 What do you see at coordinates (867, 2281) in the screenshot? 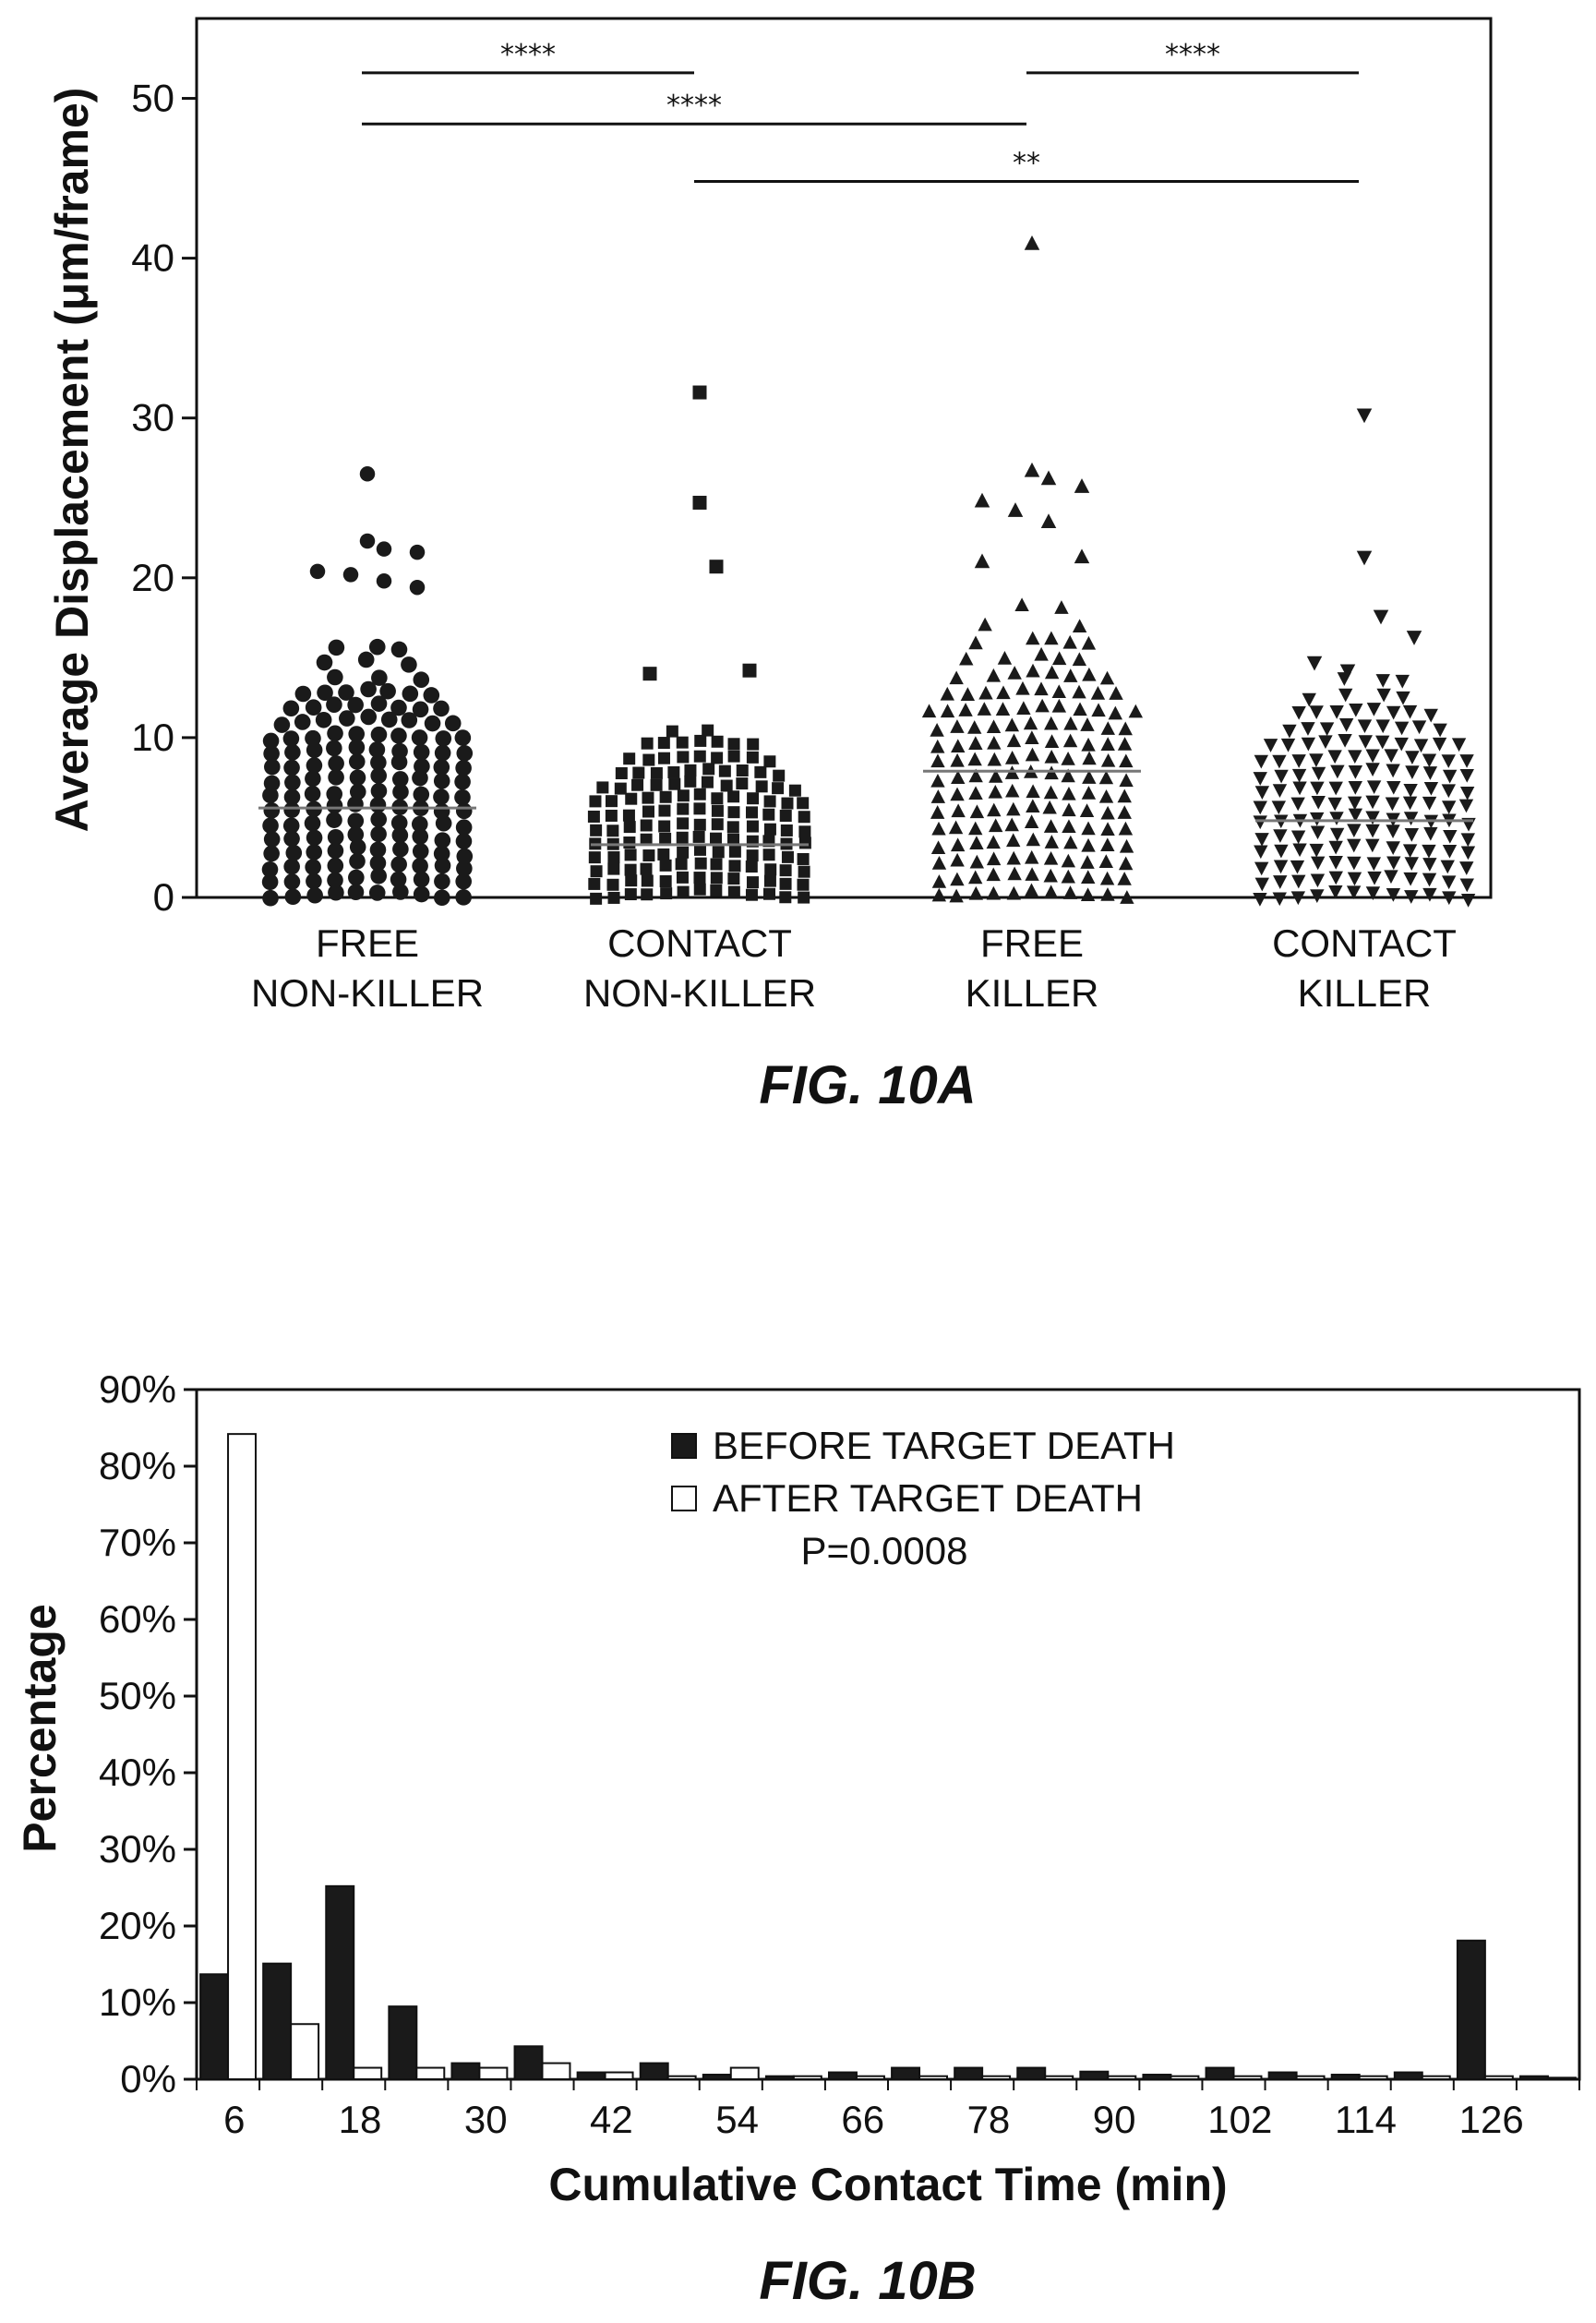
I see `panel-b-figure-caption: FIG. 10B` at bounding box center [867, 2281].